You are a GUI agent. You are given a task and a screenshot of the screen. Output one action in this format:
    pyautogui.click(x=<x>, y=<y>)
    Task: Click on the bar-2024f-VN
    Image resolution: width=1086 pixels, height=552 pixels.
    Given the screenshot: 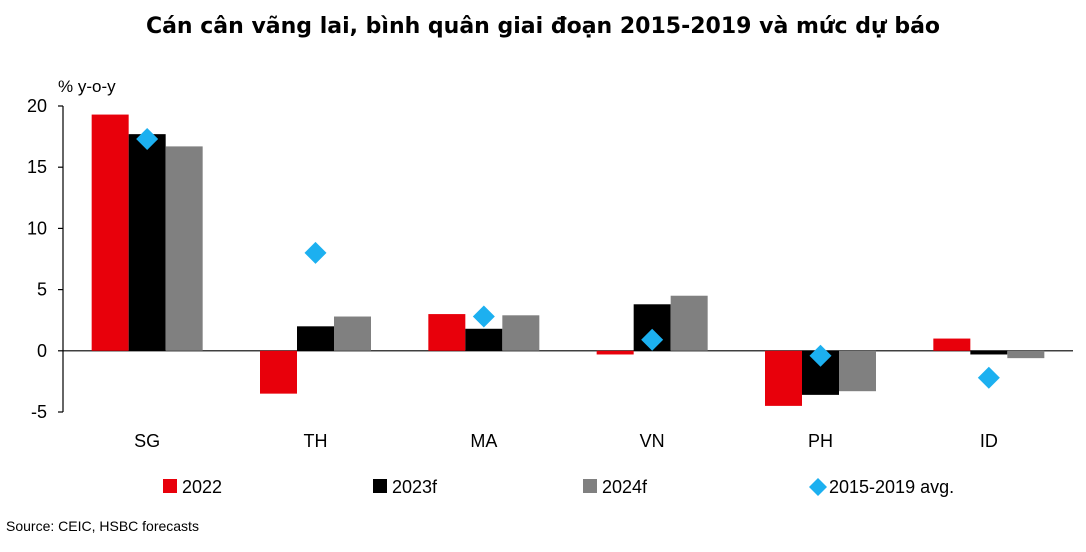 What is the action you would take?
    pyautogui.click(x=689, y=323)
    